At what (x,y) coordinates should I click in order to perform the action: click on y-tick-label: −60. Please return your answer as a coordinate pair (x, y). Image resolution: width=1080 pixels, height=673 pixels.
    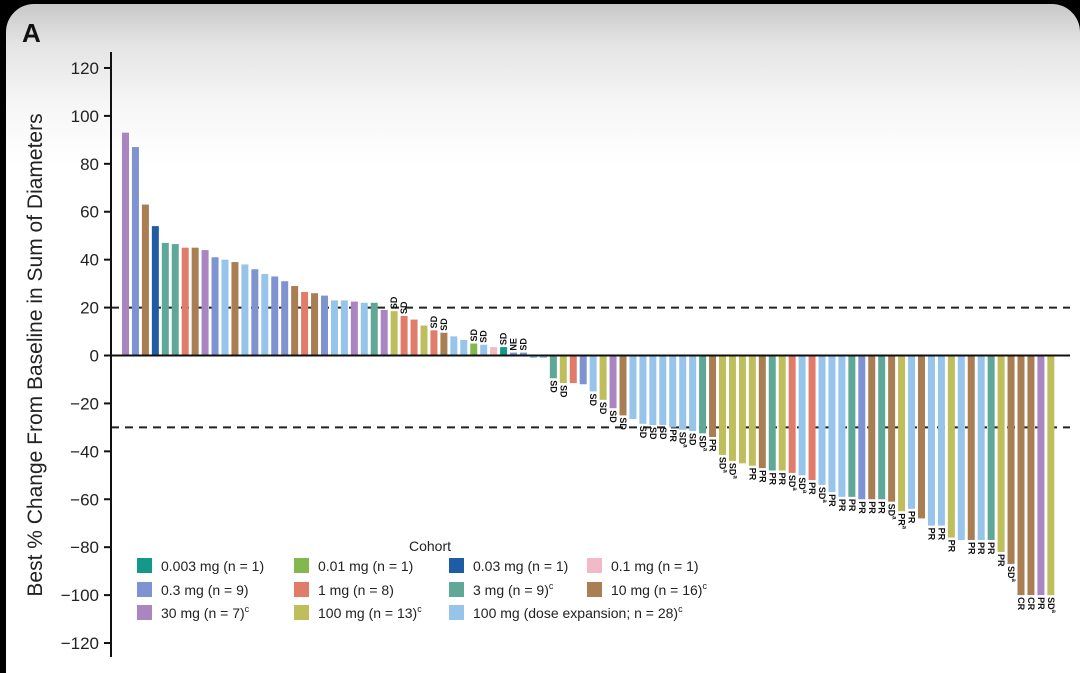
    Looking at the image, I should click on (84, 499).